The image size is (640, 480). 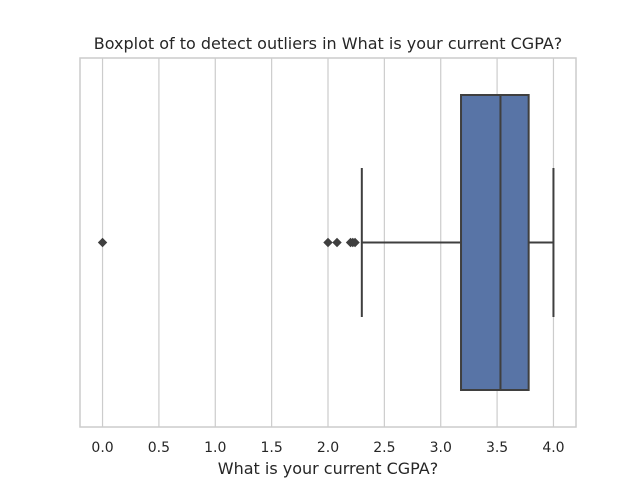 What do you see at coordinates (328, 468) in the screenshot?
I see `x-axis-label: What is your current CGPA?` at bounding box center [328, 468].